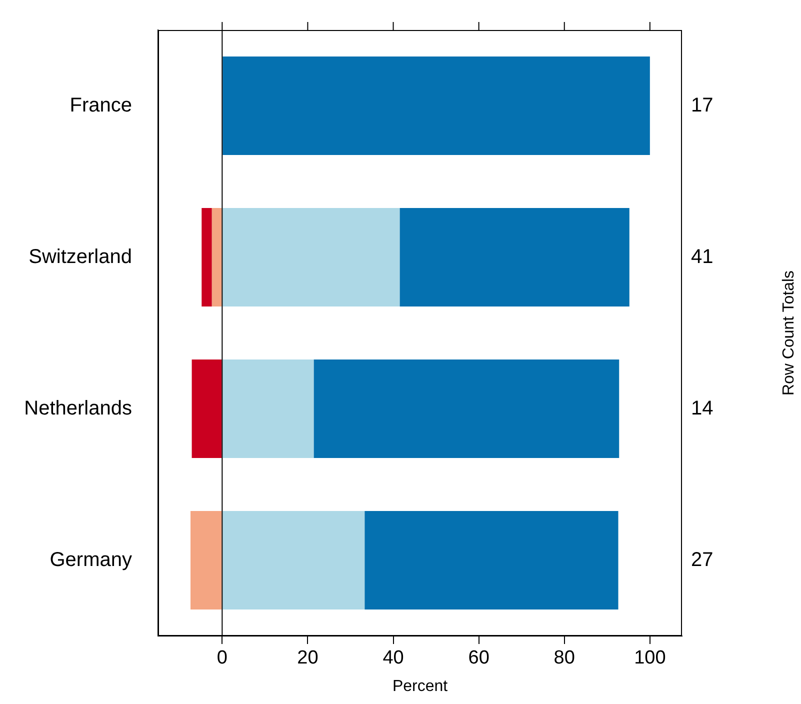  I want to click on y-tick-label: France, so click(101, 105).